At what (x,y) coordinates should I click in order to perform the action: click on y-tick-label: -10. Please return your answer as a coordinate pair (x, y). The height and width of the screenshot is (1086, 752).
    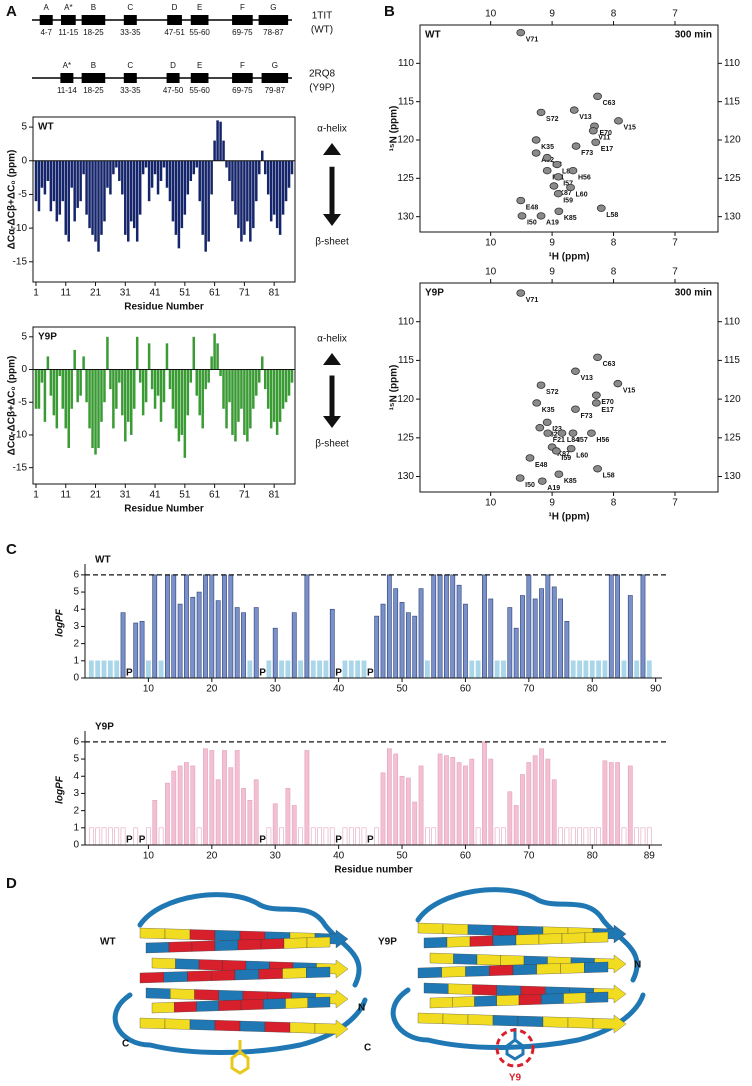
    Looking at the image, I should click on (20, 435).